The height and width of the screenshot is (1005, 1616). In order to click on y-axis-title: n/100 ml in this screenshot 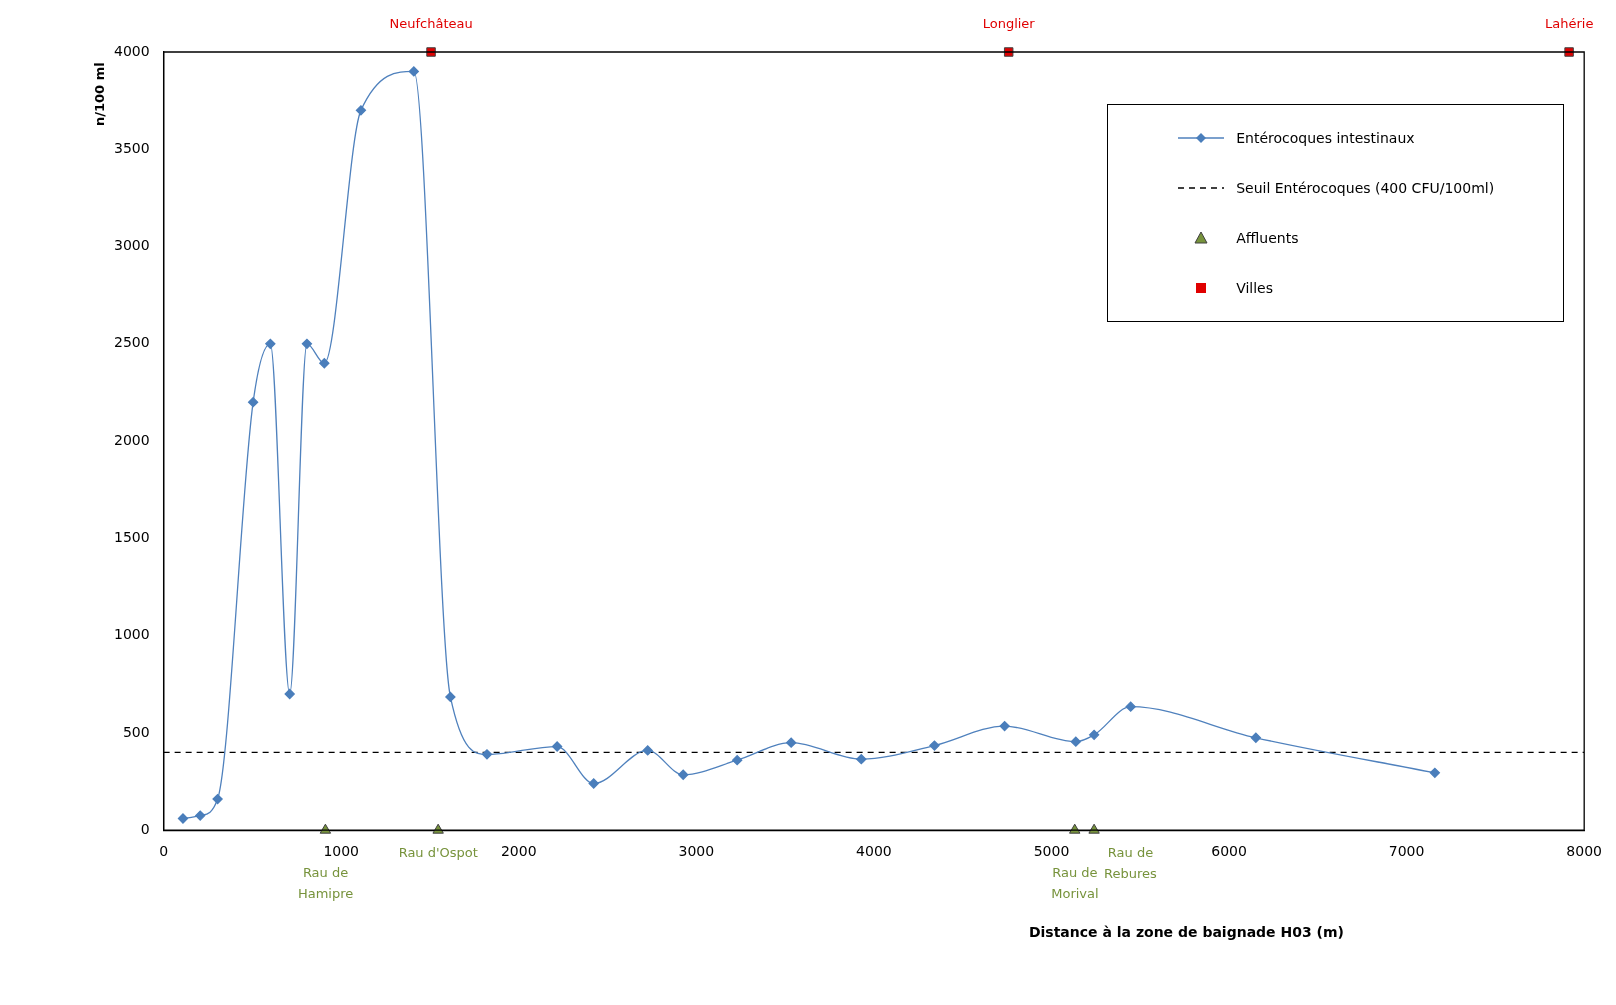, I will do `click(99, 94)`.